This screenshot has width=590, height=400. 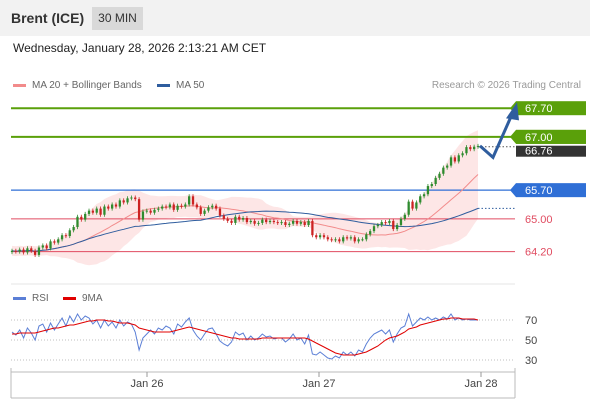 What do you see at coordinates (83, 298) in the screenshot?
I see `legend-9ma: 9MA` at bounding box center [83, 298].